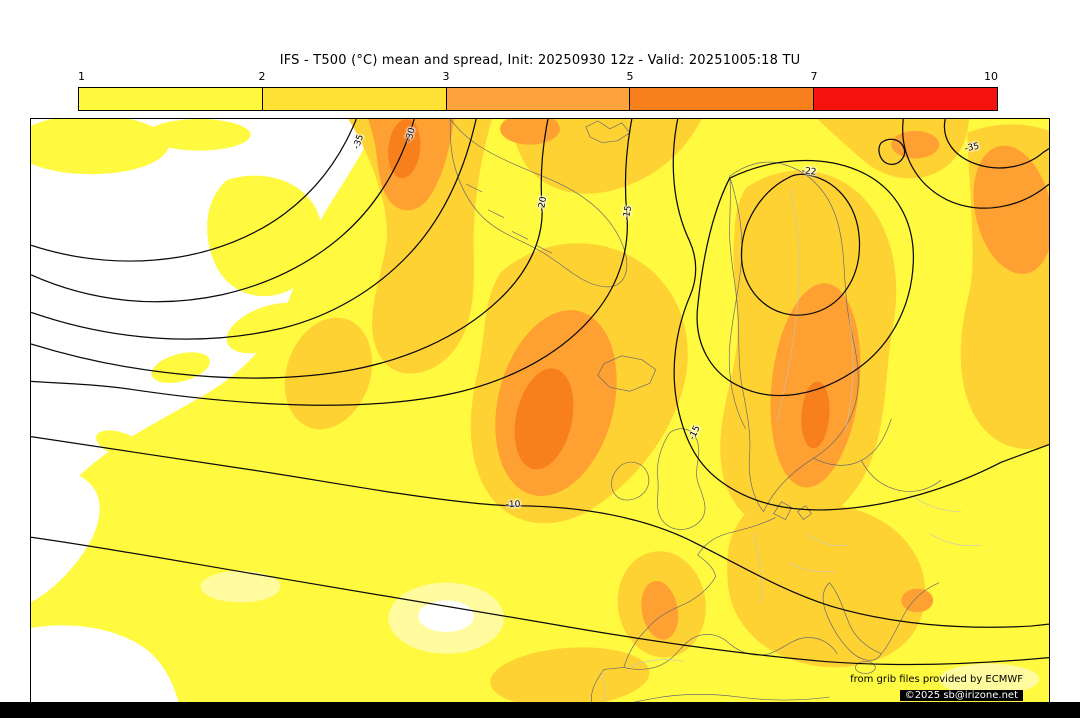 The height and width of the screenshot is (718, 1080). What do you see at coordinates (262, 76) in the screenshot?
I see `colorbar-tick: 2` at bounding box center [262, 76].